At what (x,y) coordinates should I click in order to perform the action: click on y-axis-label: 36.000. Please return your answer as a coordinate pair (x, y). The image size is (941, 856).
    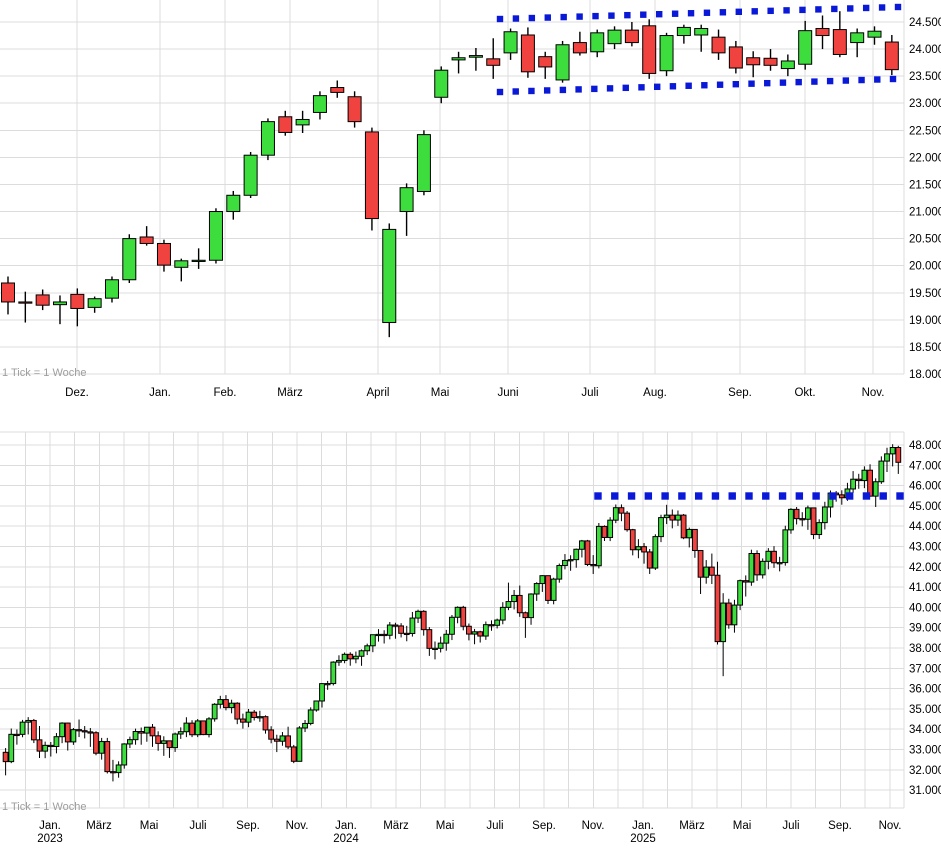
    Looking at the image, I should click on (925, 690).